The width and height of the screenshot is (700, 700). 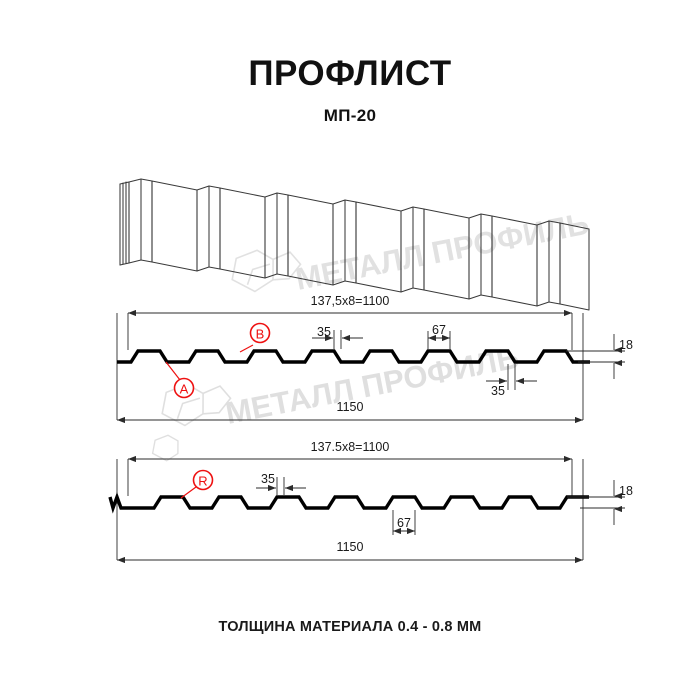 What do you see at coordinates (595, 356) in the screenshot?
I see `dimension-height-top` at bounding box center [595, 356].